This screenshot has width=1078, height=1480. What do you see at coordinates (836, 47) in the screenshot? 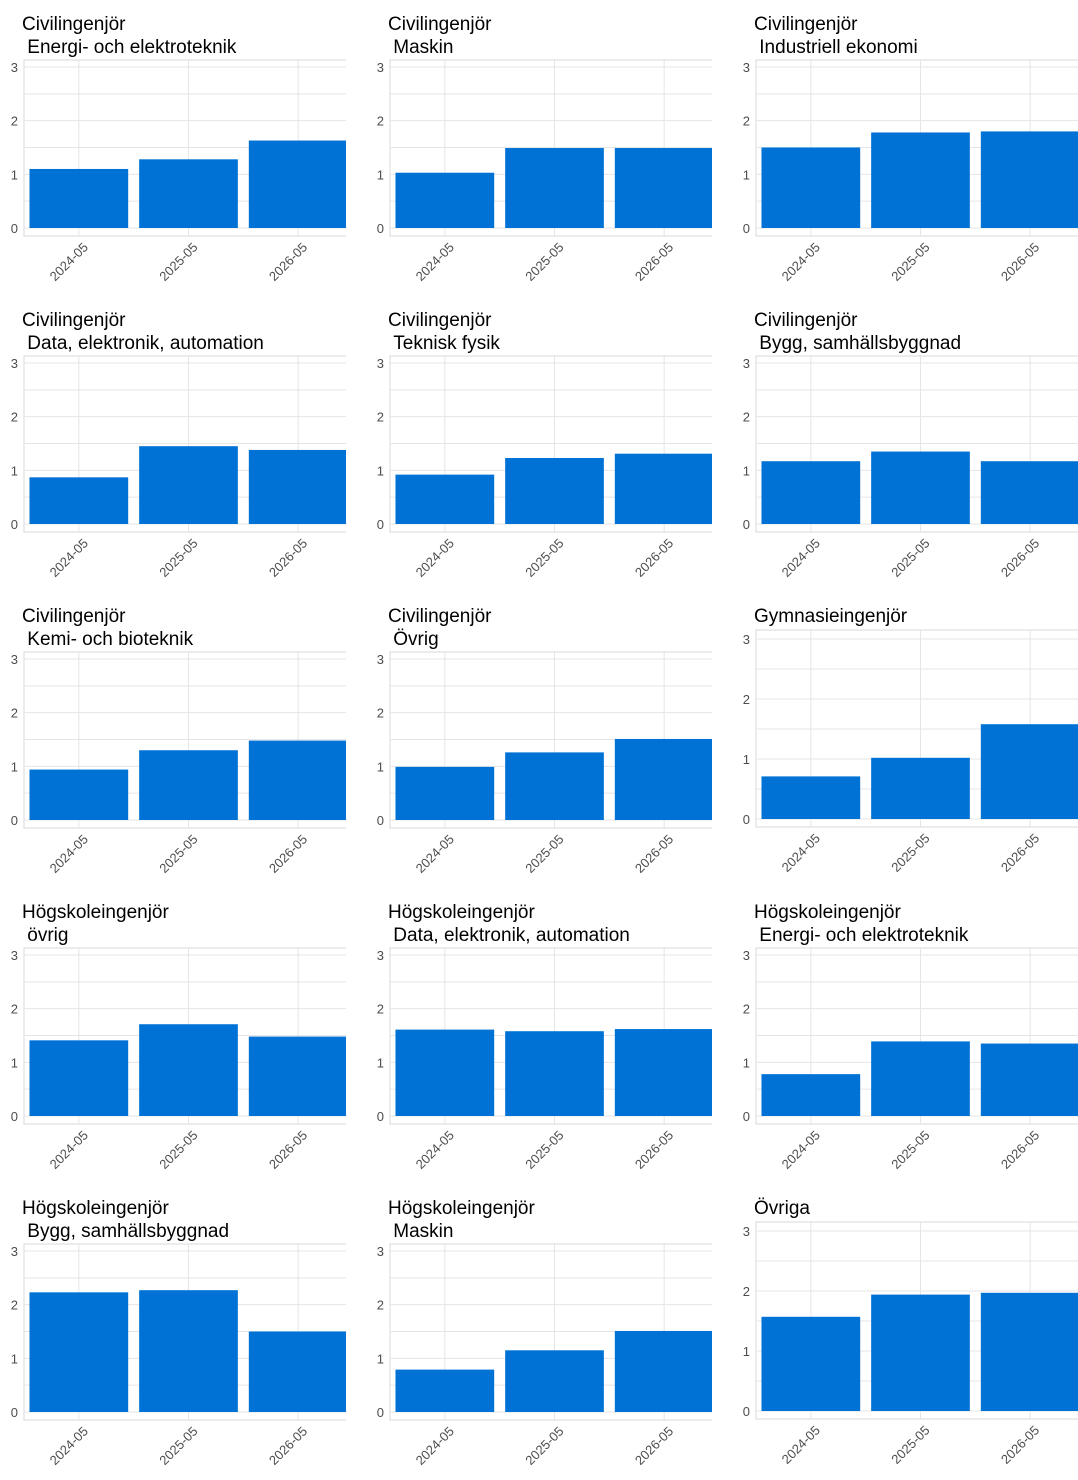
I see `chart-subtitle: Industriell ekonomi` at bounding box center [836, 47].